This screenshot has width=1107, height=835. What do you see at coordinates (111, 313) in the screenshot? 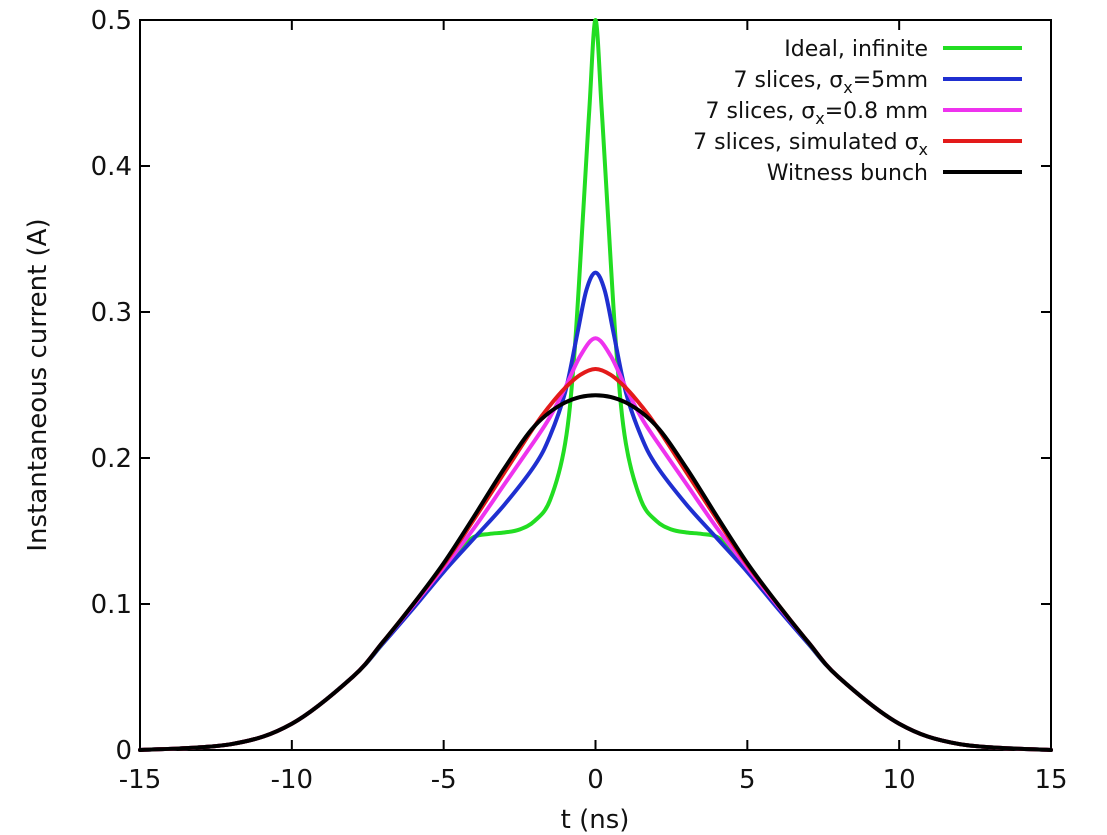
I see `y-tick-label: 0.3` at bounding box center [111, 313].